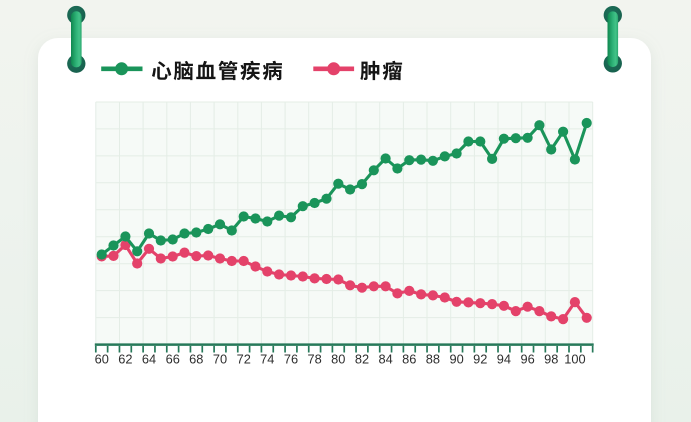 This screenshot has width=691, height=422. I want to click on svg-text: 94, so click(504, 359).